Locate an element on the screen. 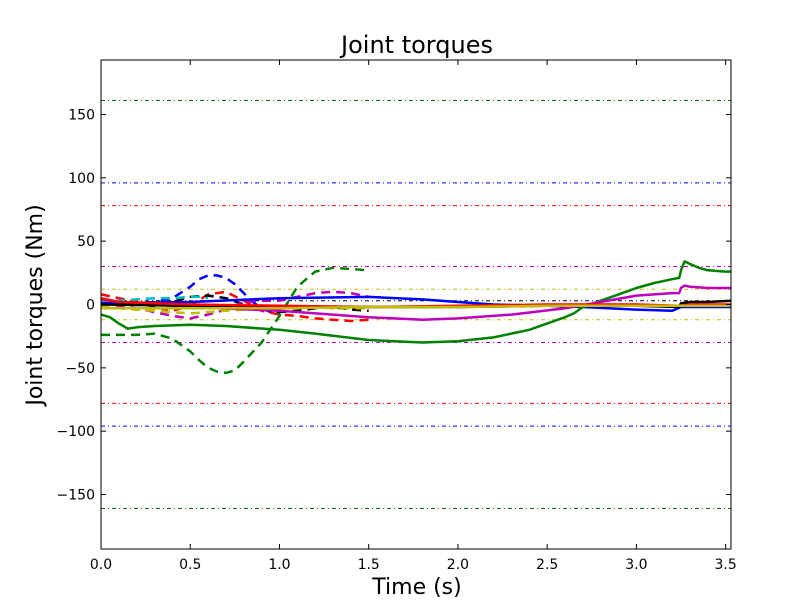 This screenshot has width=812, height=612. chart-title: Joint torques is located at coordinates (416, 45).